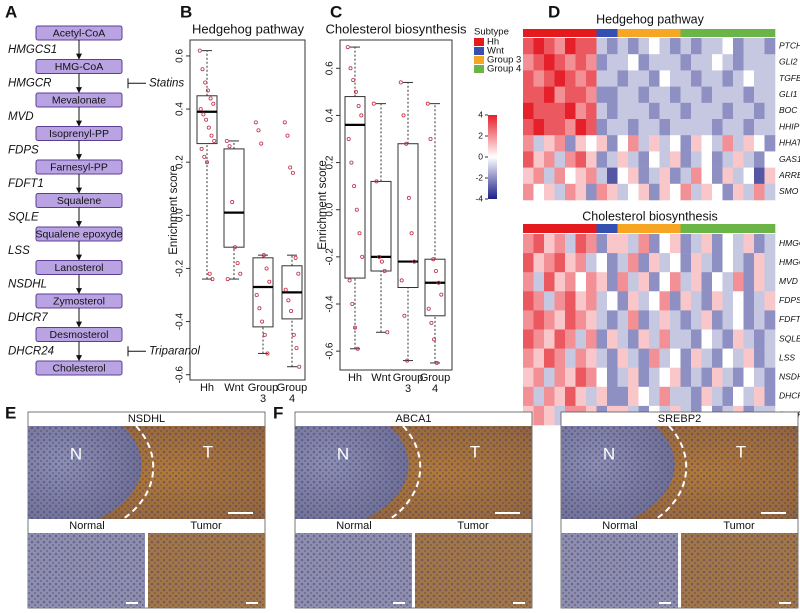 Image resolution: width=800 pixels, height=613 pixels. What do you see at coordinates (180, 162) in the screenshot?
I see `y-tick-label: 0.2` at bounding box center [180, 162].